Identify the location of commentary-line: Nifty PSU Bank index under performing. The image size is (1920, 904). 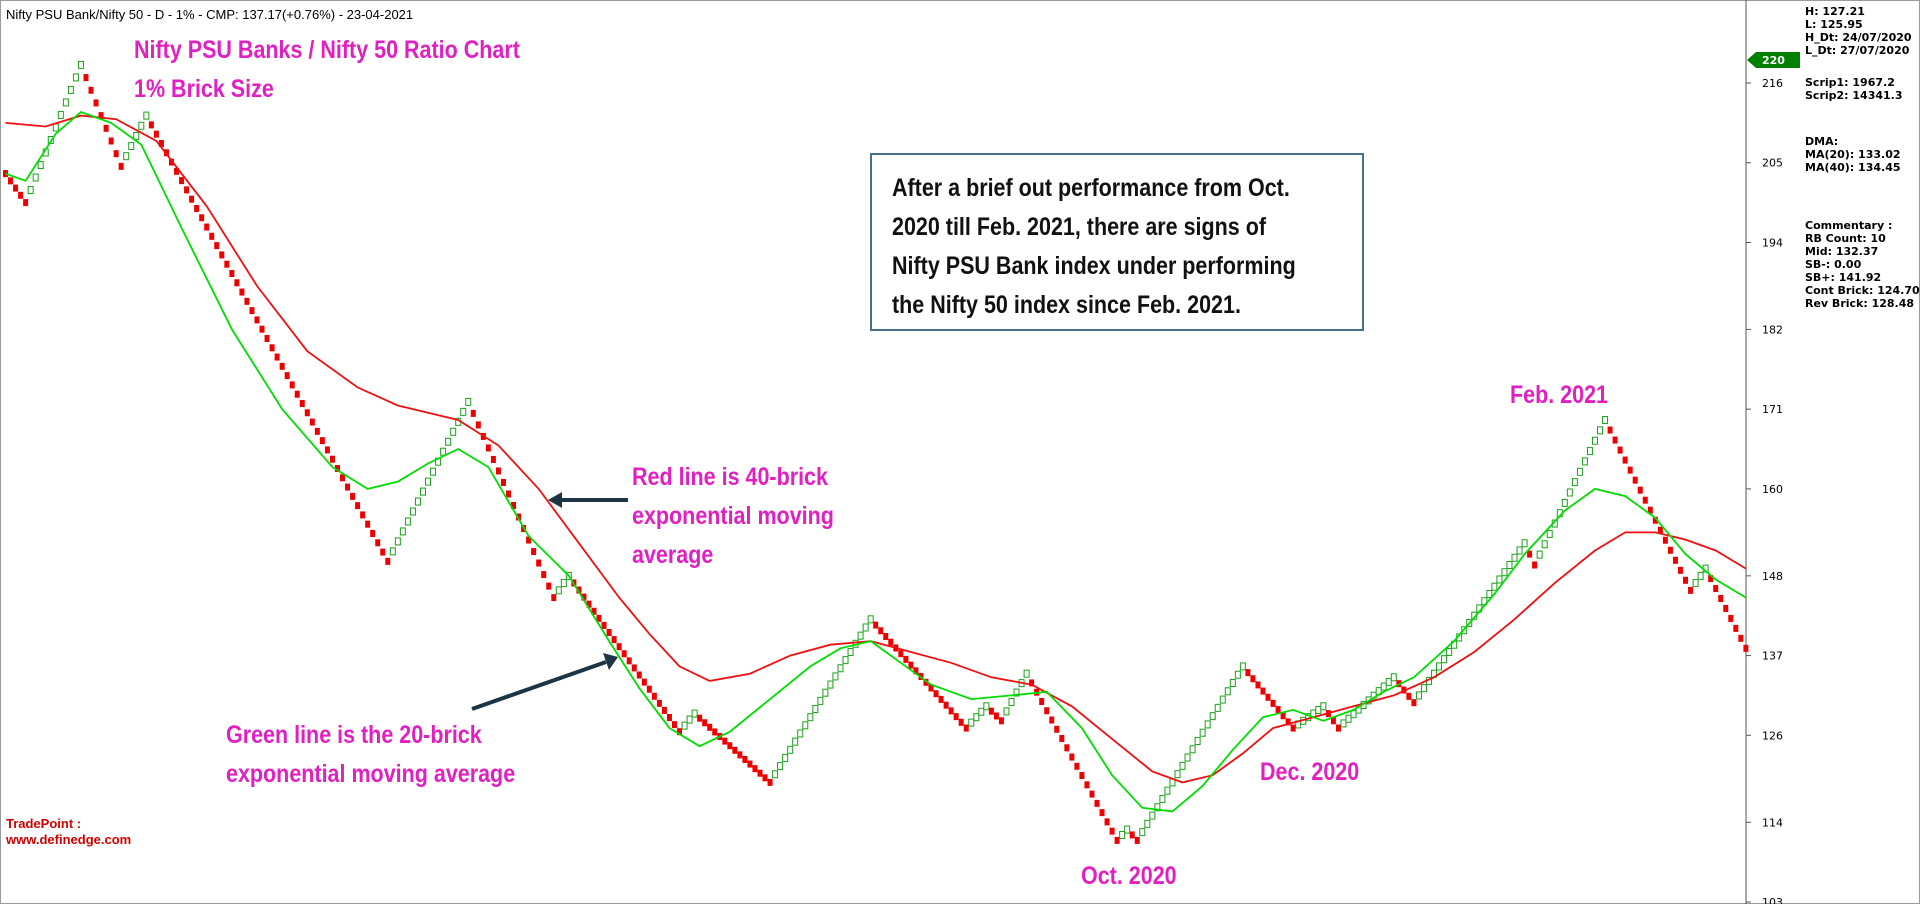
(1094, 266).